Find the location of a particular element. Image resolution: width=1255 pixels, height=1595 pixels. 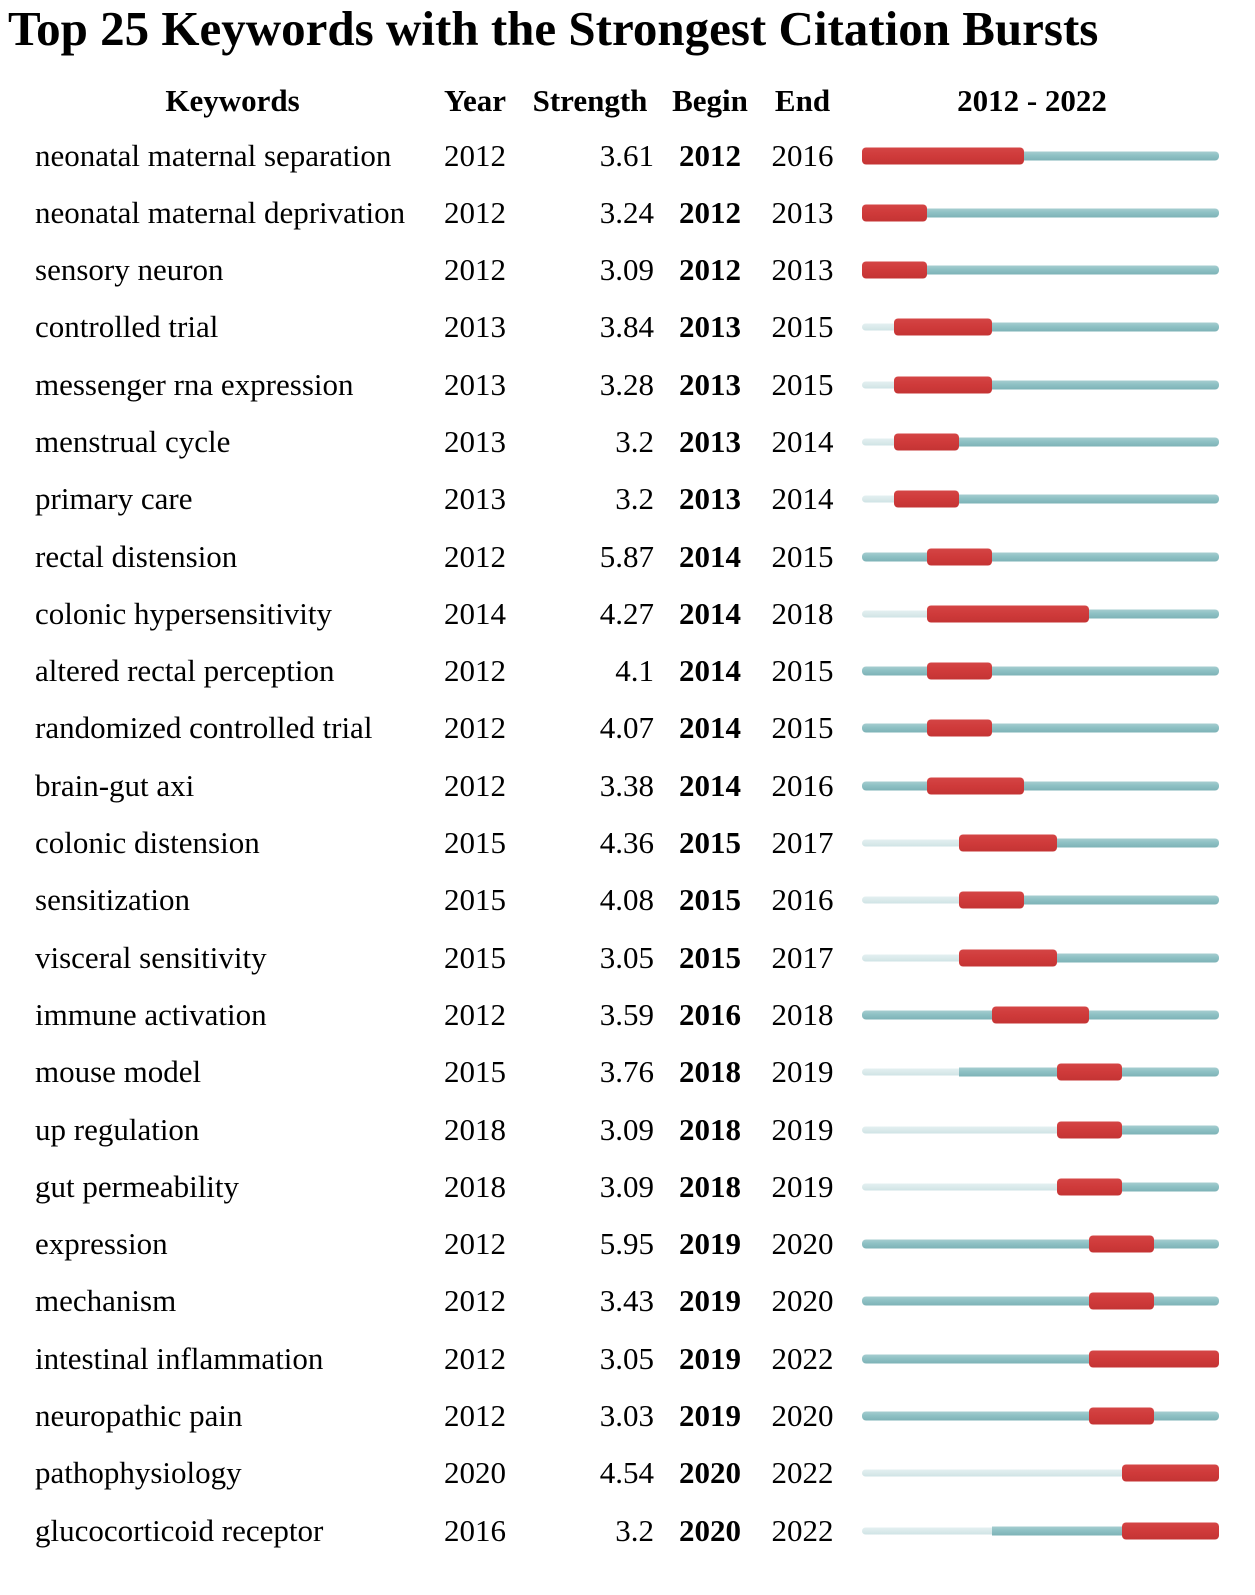

table-row: glucocorticoid receptor 2016 3.2 2020 2022 is located at coordinates (627, 1530).